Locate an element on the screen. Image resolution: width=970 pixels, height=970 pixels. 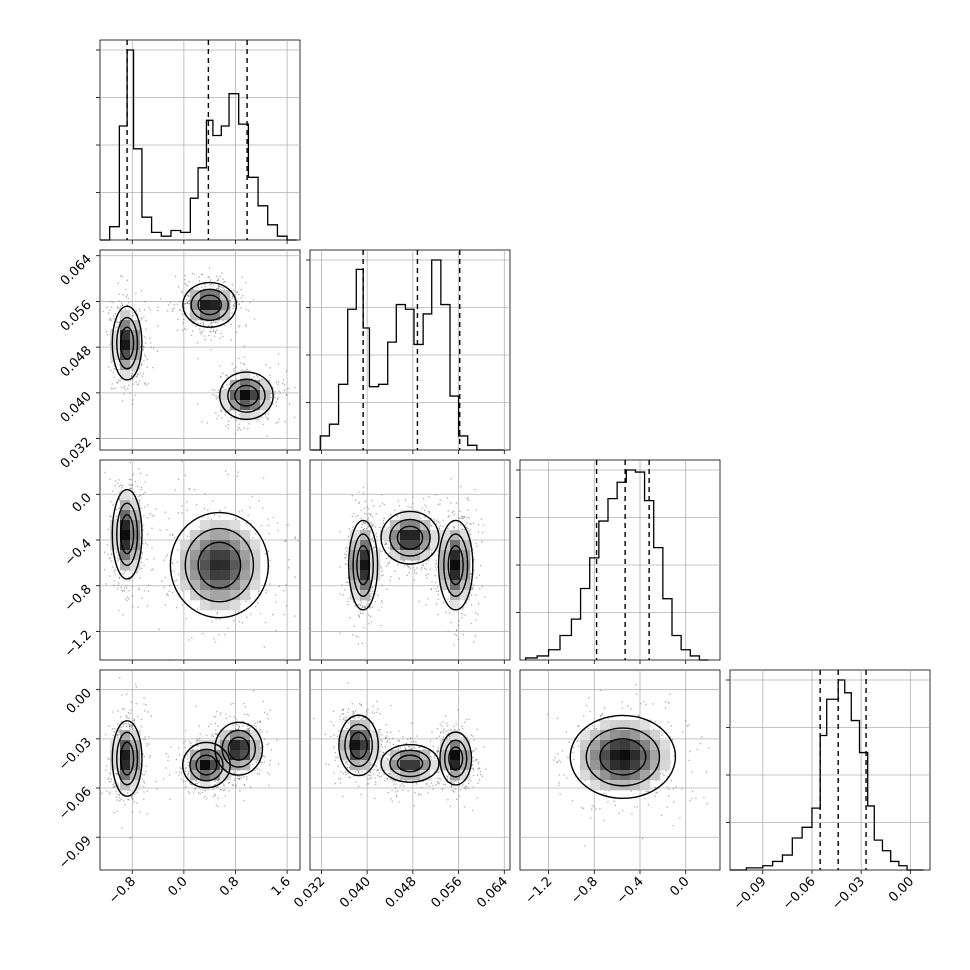
x-tick-label: −0.06 is located at coordinates (799, 893).